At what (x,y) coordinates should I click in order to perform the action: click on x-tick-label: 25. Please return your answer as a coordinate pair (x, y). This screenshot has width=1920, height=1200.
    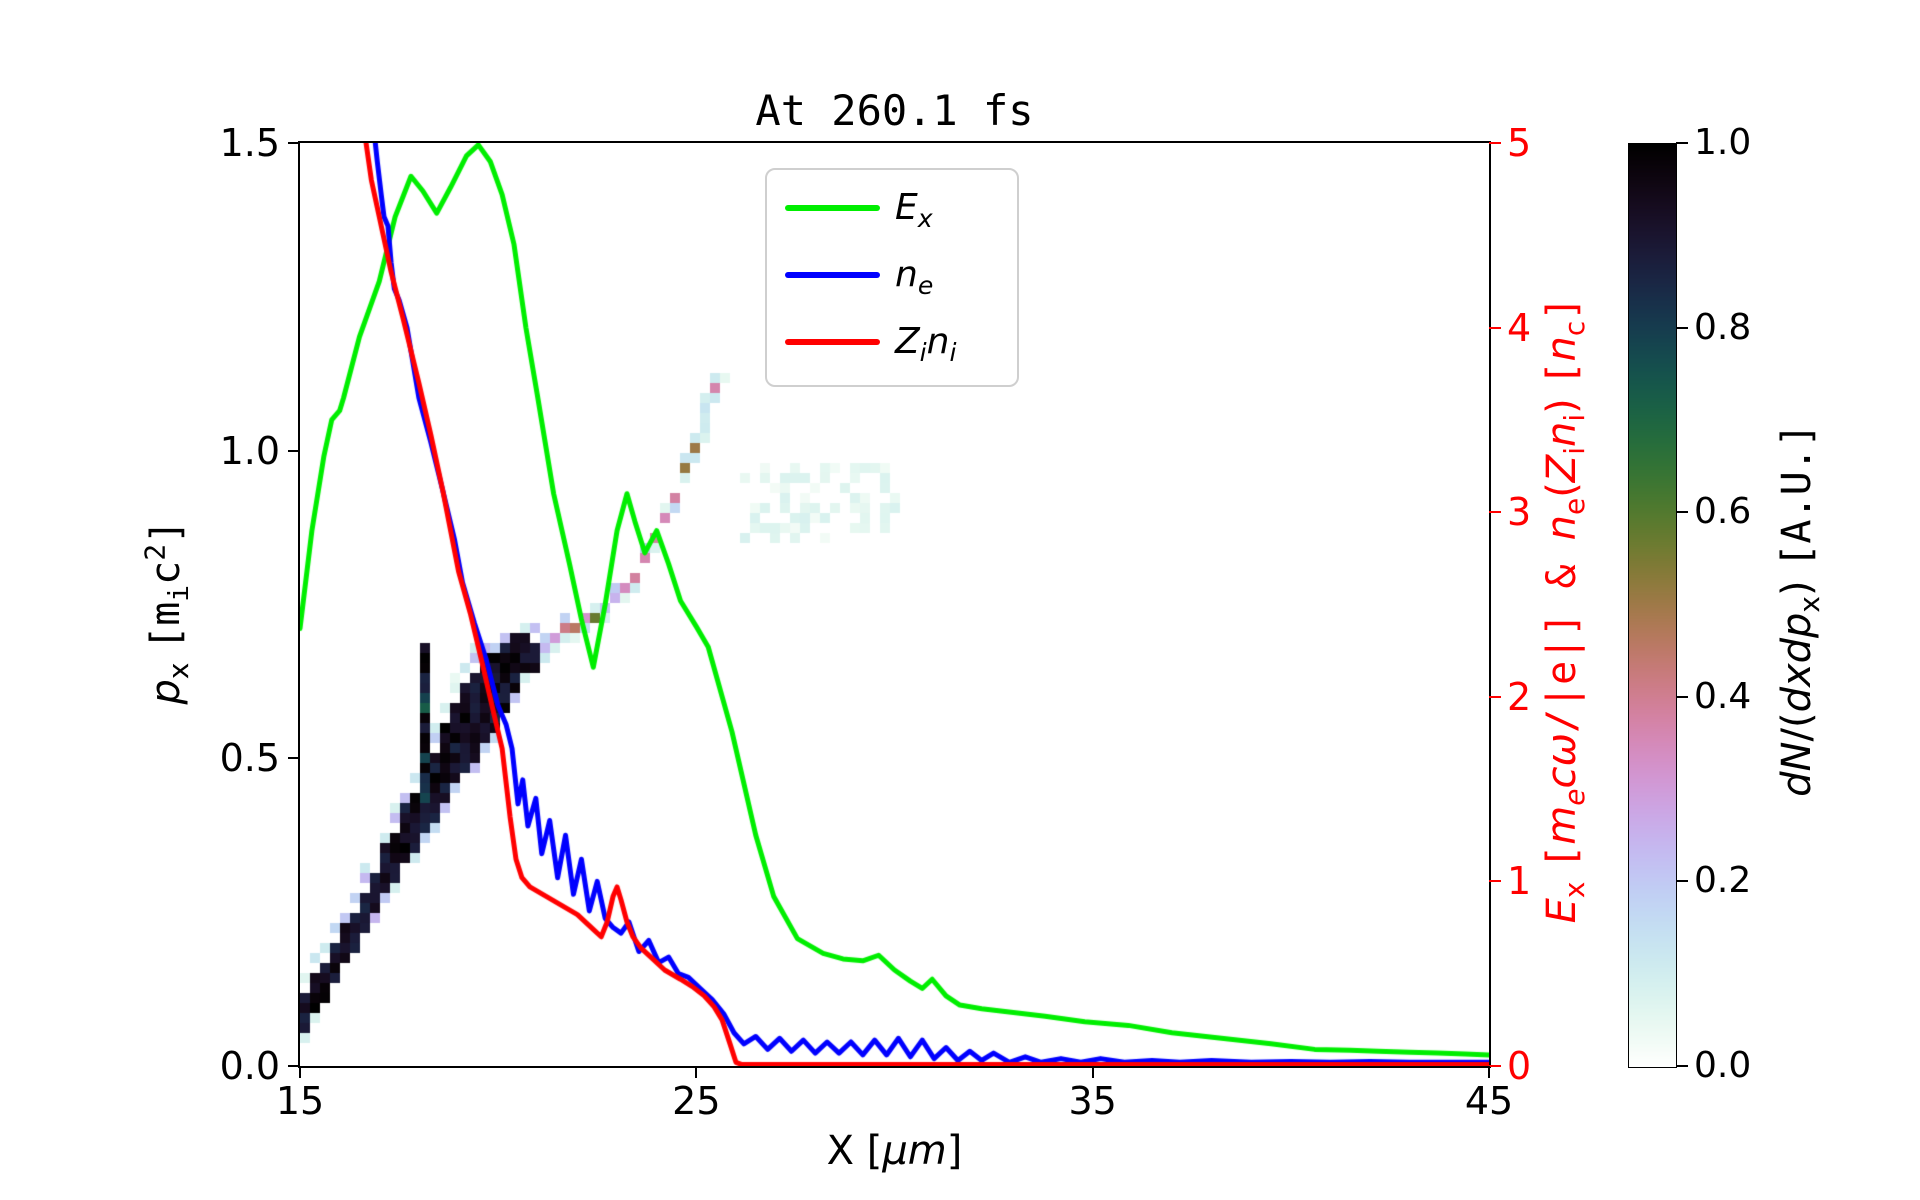
    Looking at the image, I should click on (696, 1101).